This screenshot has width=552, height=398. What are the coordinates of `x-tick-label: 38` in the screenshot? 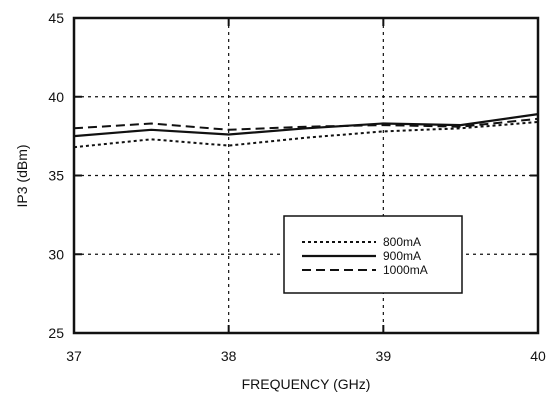 It's located at (229, 356).